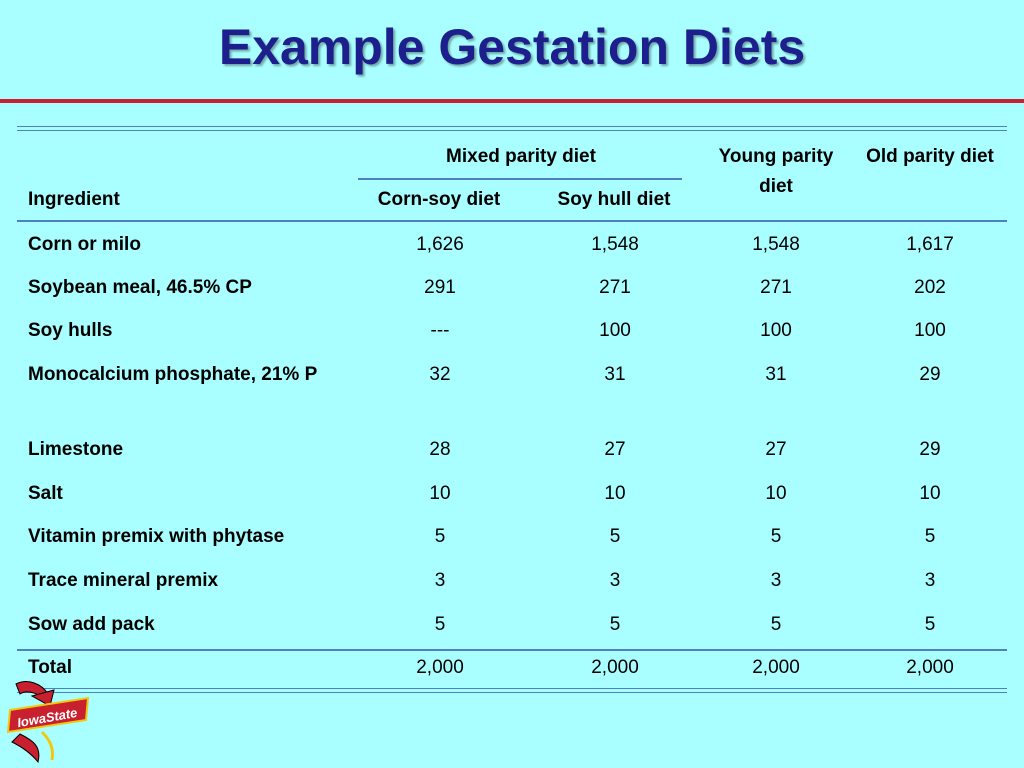 The image size is (1024, 768). I want to click on table-cell: 1,617, so click(930, 244).